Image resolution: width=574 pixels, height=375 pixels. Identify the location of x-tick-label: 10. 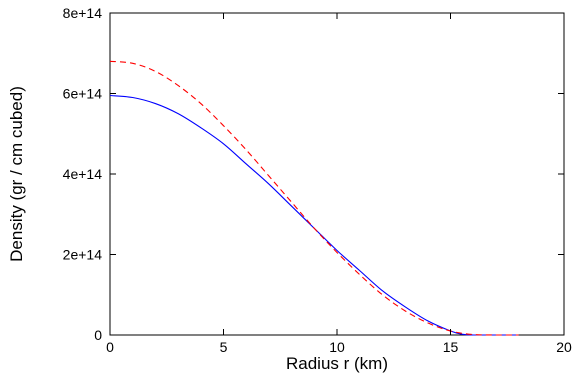
(337, 347).